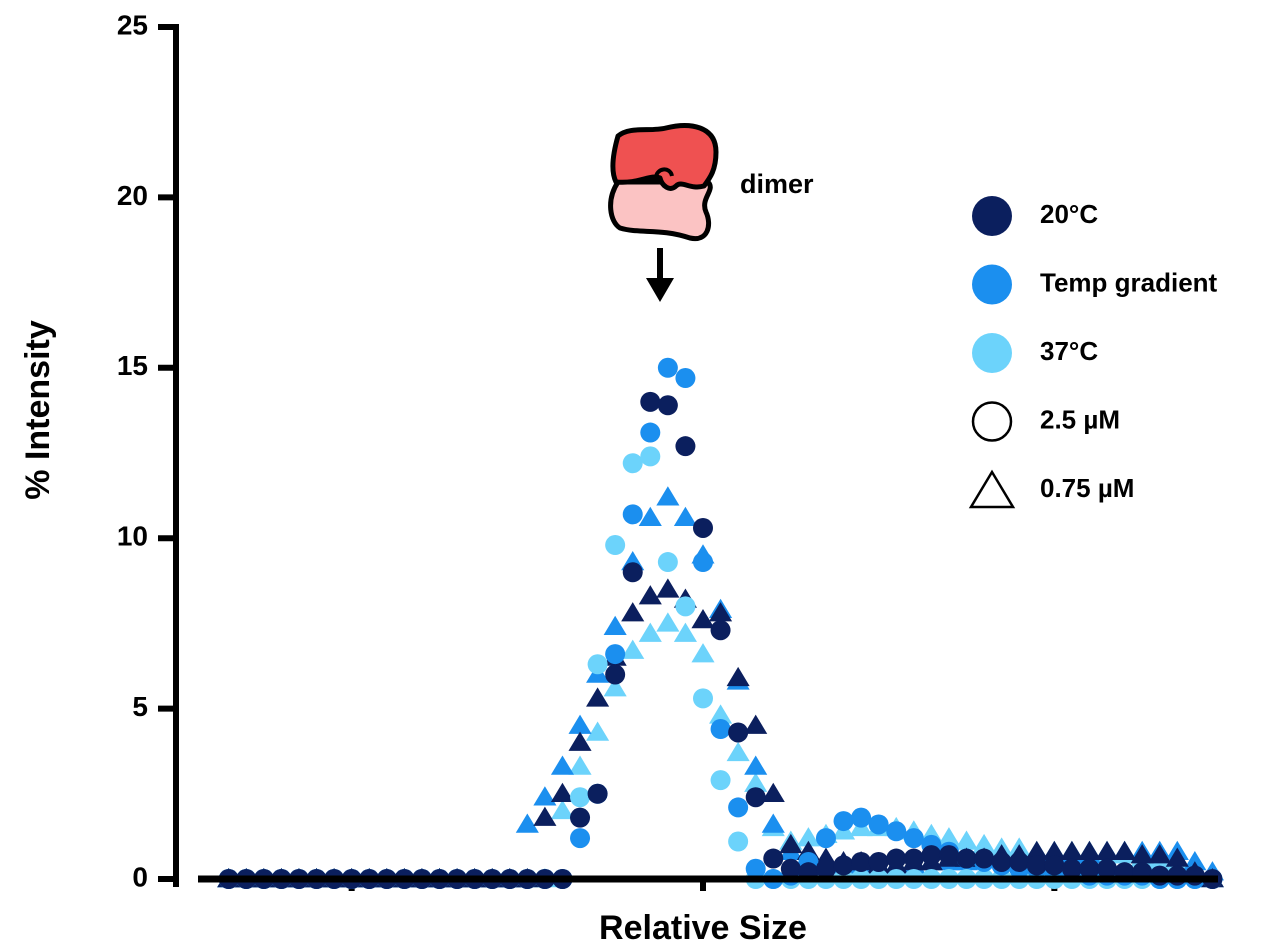  What do you see at coordinates (703, 928) in the screenshot?
I see `x-axis-label: Relative Size` at bounding box center [703, 928].